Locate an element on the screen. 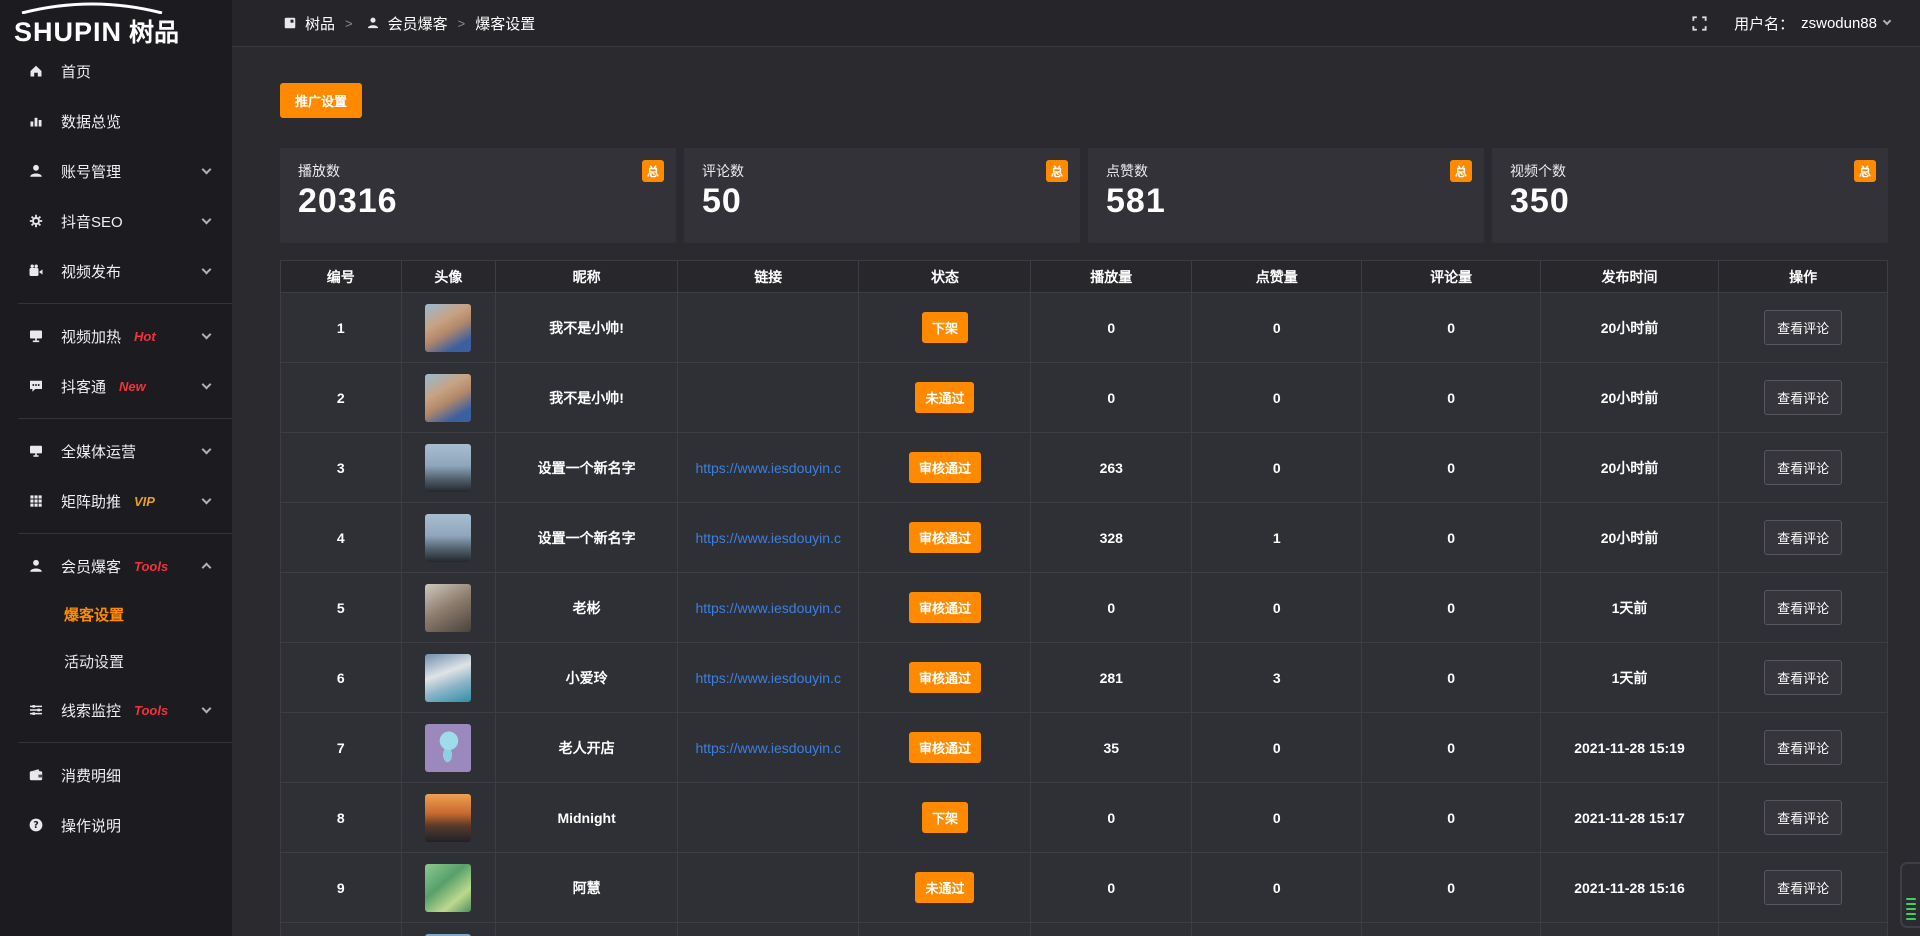 The image size is (1920, 936). sidebar-item-label: 线索监控 is located at coordinates (91, 711).